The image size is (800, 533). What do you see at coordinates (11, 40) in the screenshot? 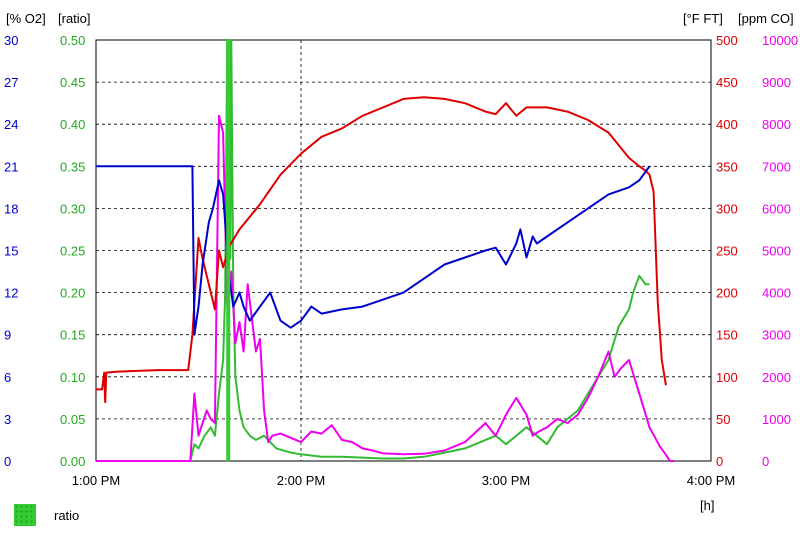
I see `o2-tick-label: 30` at bounding box center [11, 40].